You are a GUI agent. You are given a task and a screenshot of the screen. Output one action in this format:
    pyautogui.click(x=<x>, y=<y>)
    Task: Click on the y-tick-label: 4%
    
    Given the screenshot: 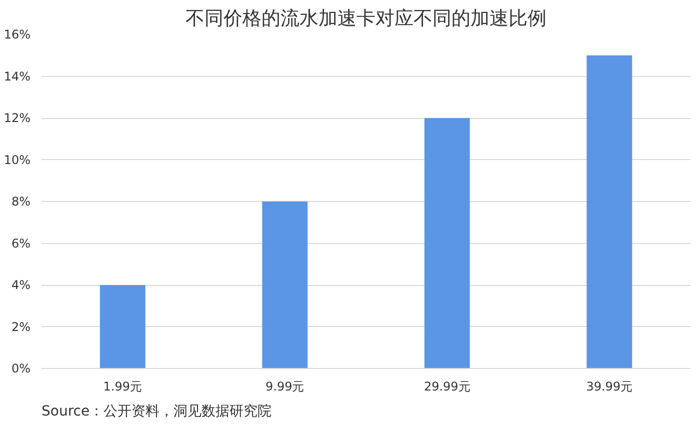 What is the action you would take?
    pyautogui.click(x=21, y=285)
    